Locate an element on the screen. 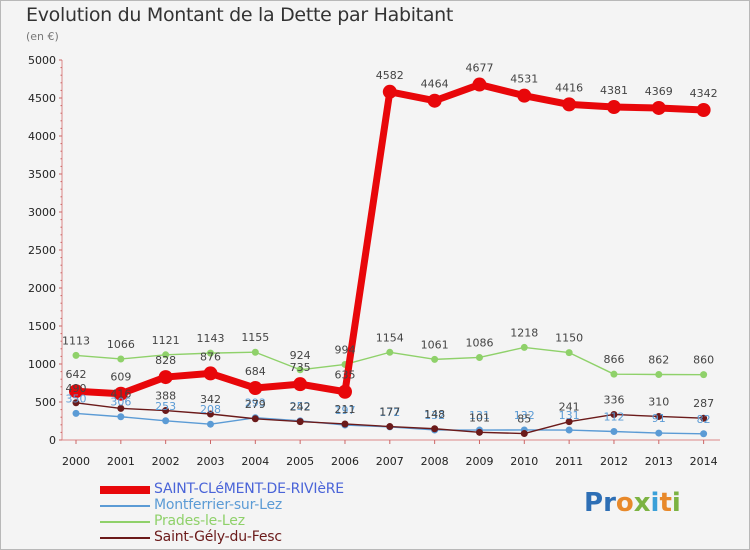 The image size is (750, 550). data-label-saint-cl-ment-de-rivi-re: 609 is located at coordinates (120, 377).